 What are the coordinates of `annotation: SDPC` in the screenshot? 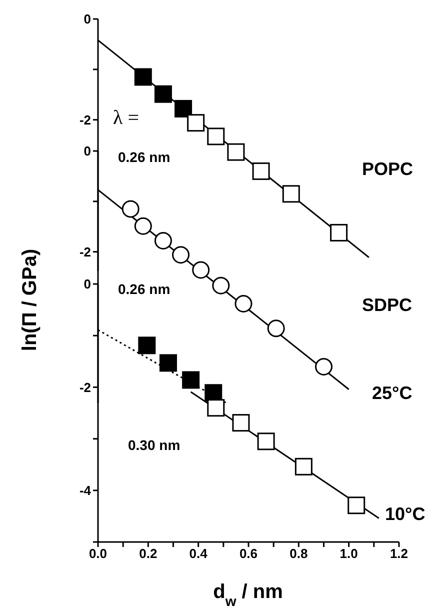 It's located at (387, 305).